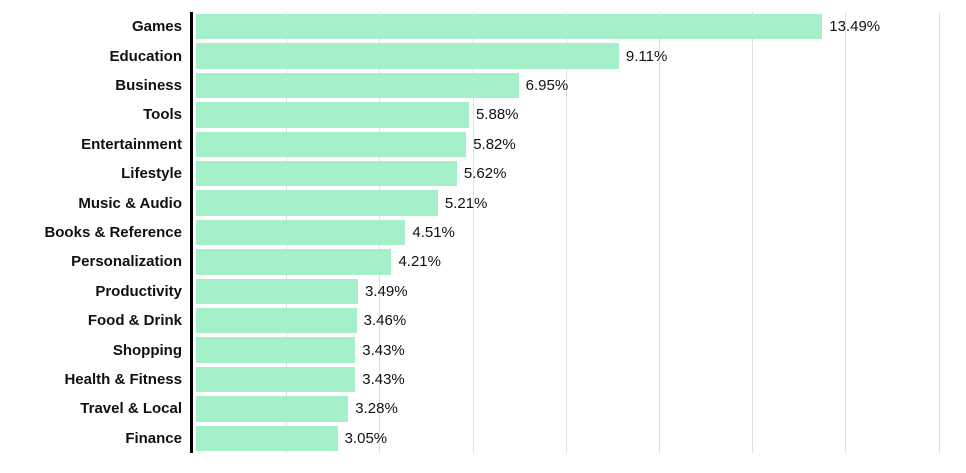  What do you see at coordinates (126, 262) in the screenshot?
I see `category-label: Personalization` at bounding box center [126, 262].